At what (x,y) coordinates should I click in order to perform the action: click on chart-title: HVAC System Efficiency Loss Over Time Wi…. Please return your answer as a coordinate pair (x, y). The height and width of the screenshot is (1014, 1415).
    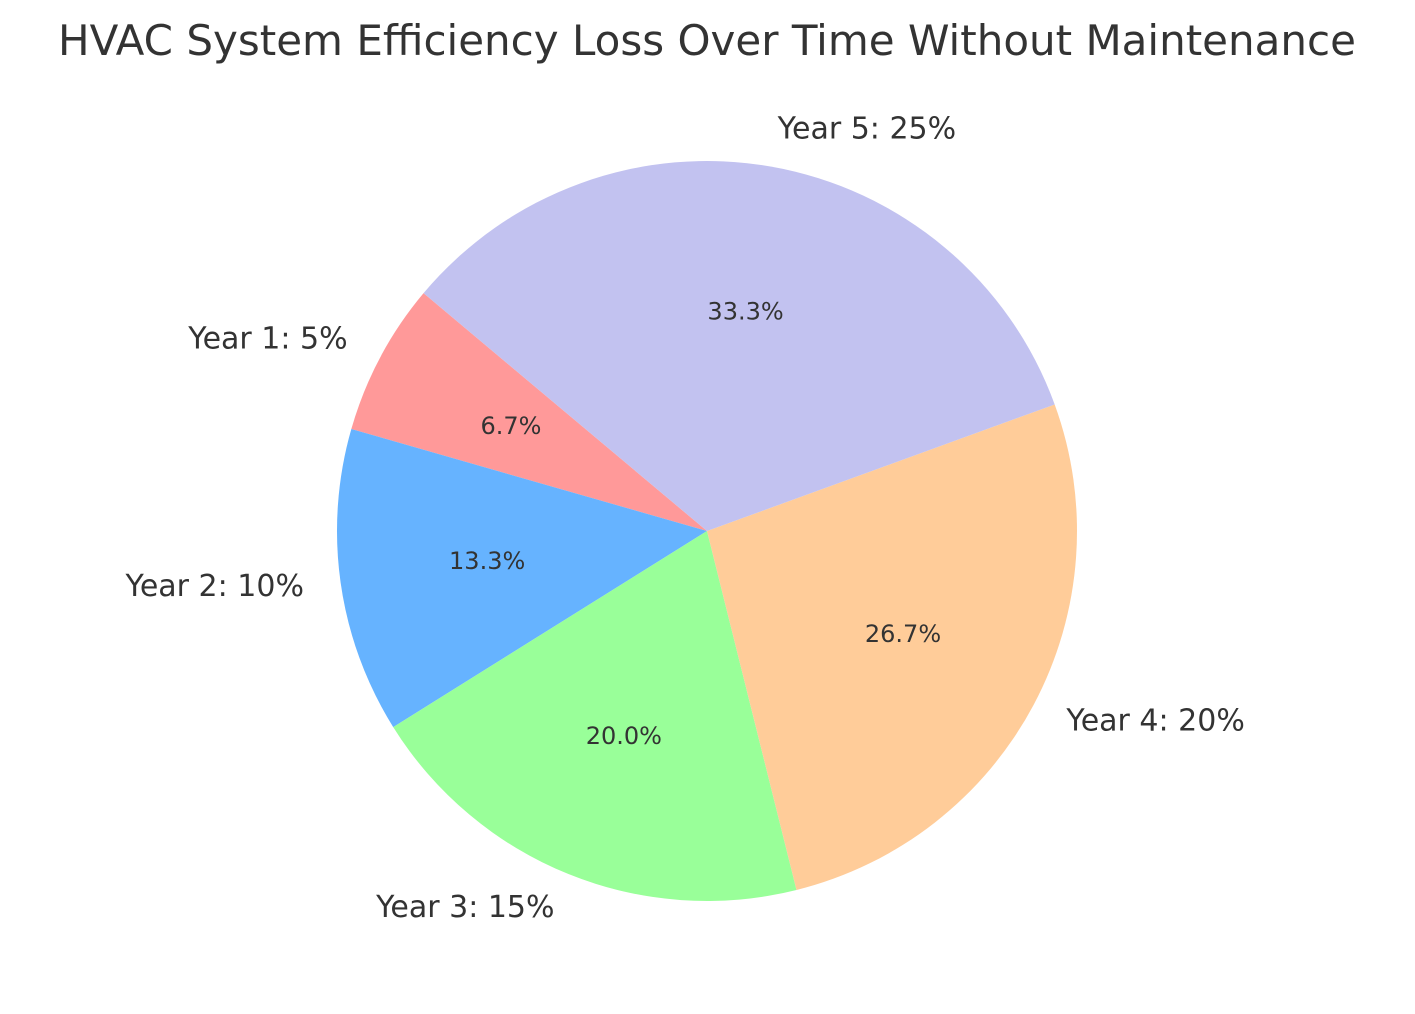
    Looking at the image, I should click on (707, 40).